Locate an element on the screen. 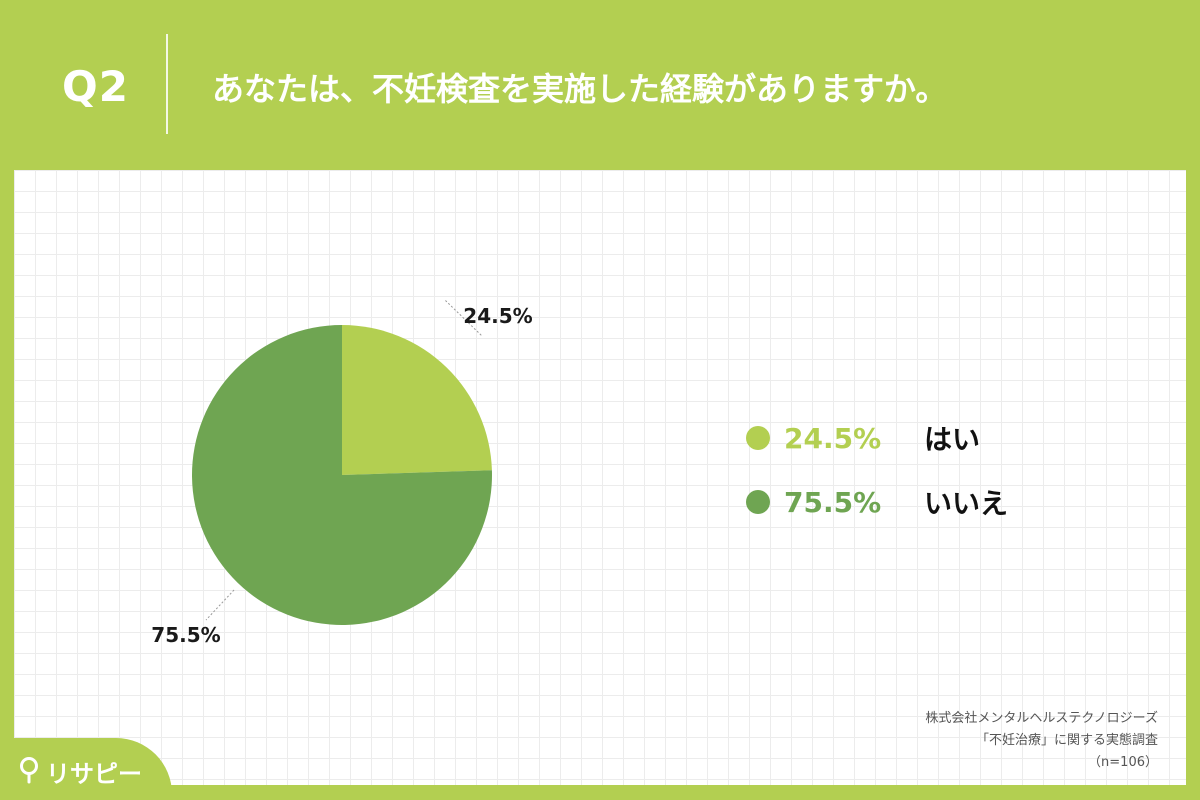  legend-dot-no is located at coordinates (758, 502).